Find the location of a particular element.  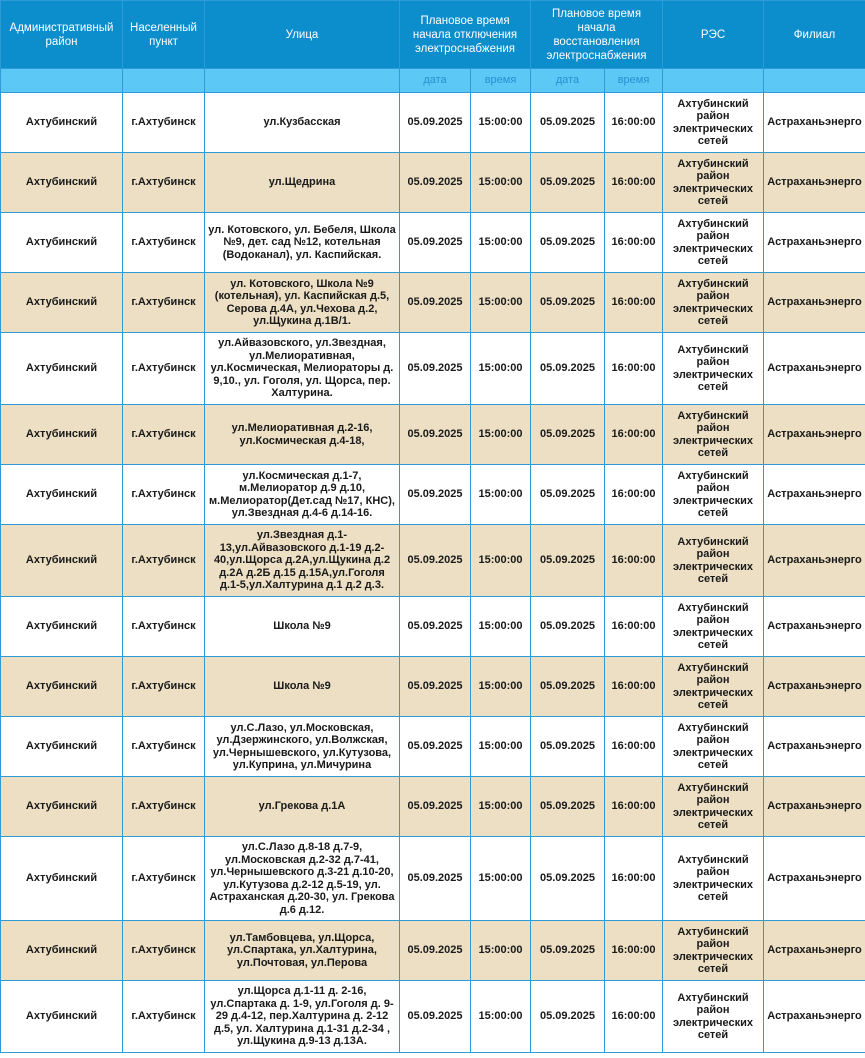

col-header-street: Улица is located at coordinates (302, 34).